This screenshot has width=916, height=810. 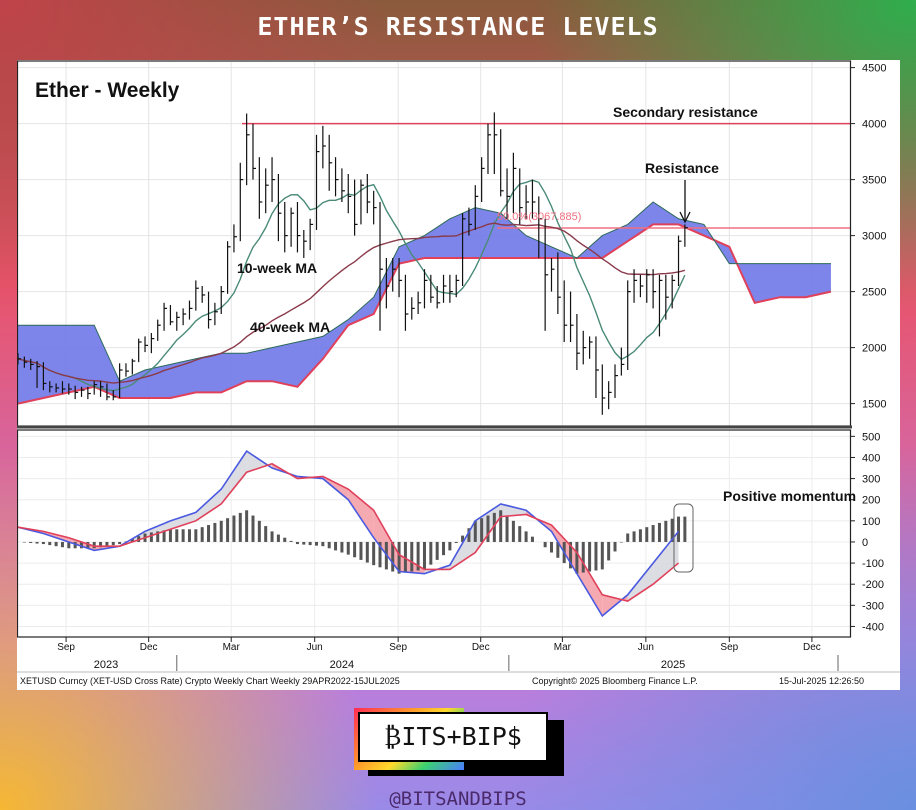 I want to click on ma40-label: 40-week MA, so click(x=290, y=327).